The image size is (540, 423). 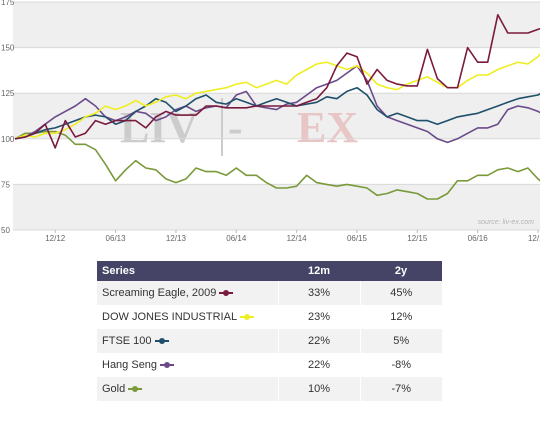 I want to click on series-cell: Gold, so click(x=187, y=389).